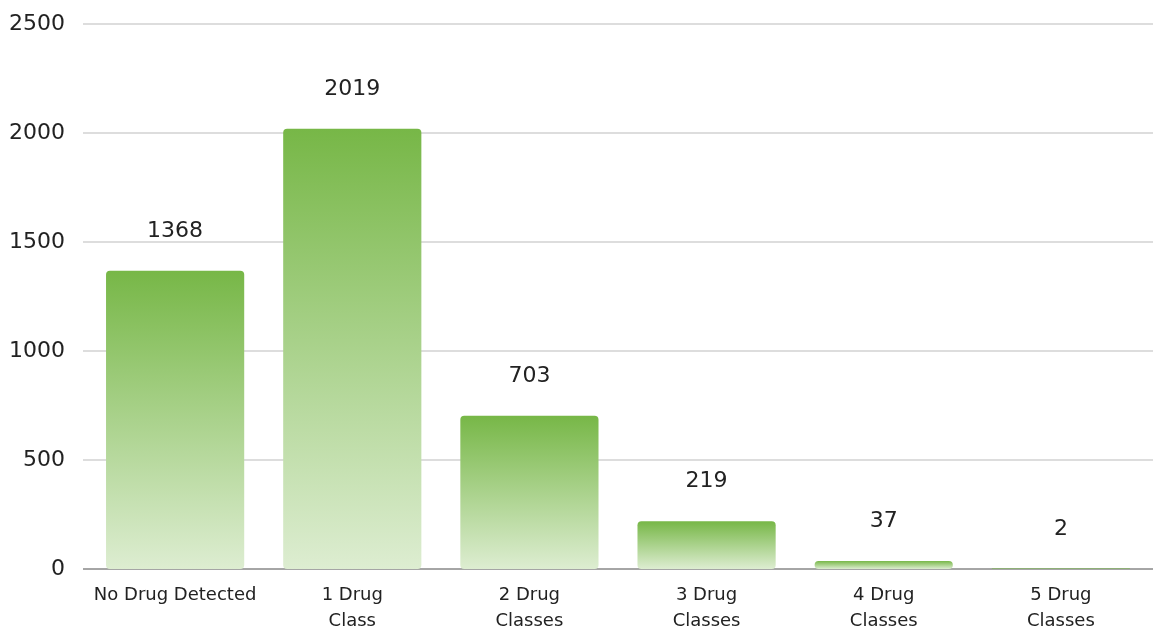 The width and height of the screenshot is (1153, 637). I want to click on data-label: 1368, so click(175, 229).